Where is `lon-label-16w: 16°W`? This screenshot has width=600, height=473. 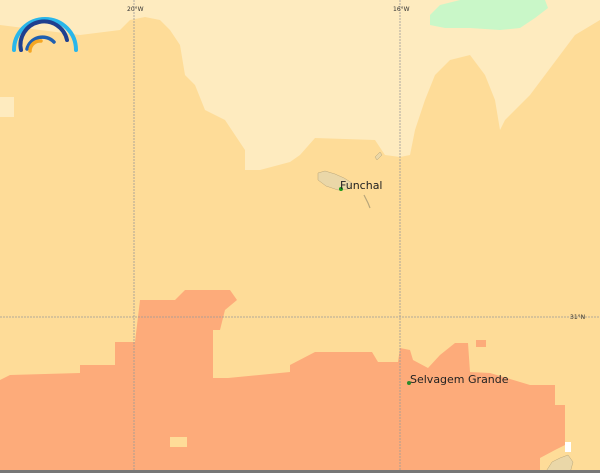
lon-label-16w: 16°W is located at coordinates (401, 9).